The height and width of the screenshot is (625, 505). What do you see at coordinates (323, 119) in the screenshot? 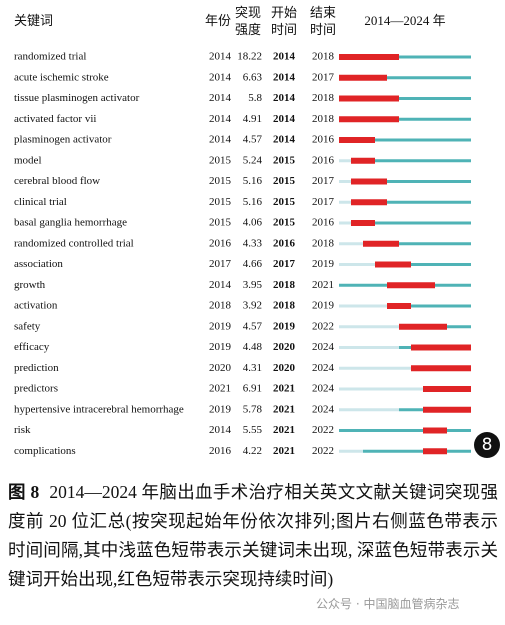
I see `end: 2018` at bounding box center [323, 119].